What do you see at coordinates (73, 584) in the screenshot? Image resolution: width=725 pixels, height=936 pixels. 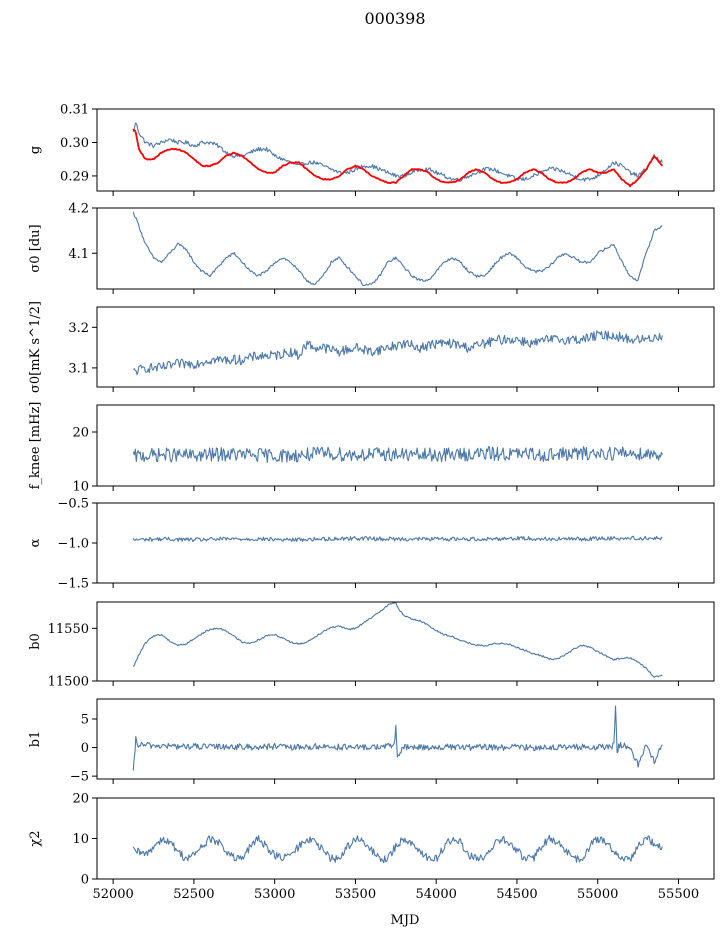 I see `y-tick-label: −1.5` at bounding box center [73, 584].